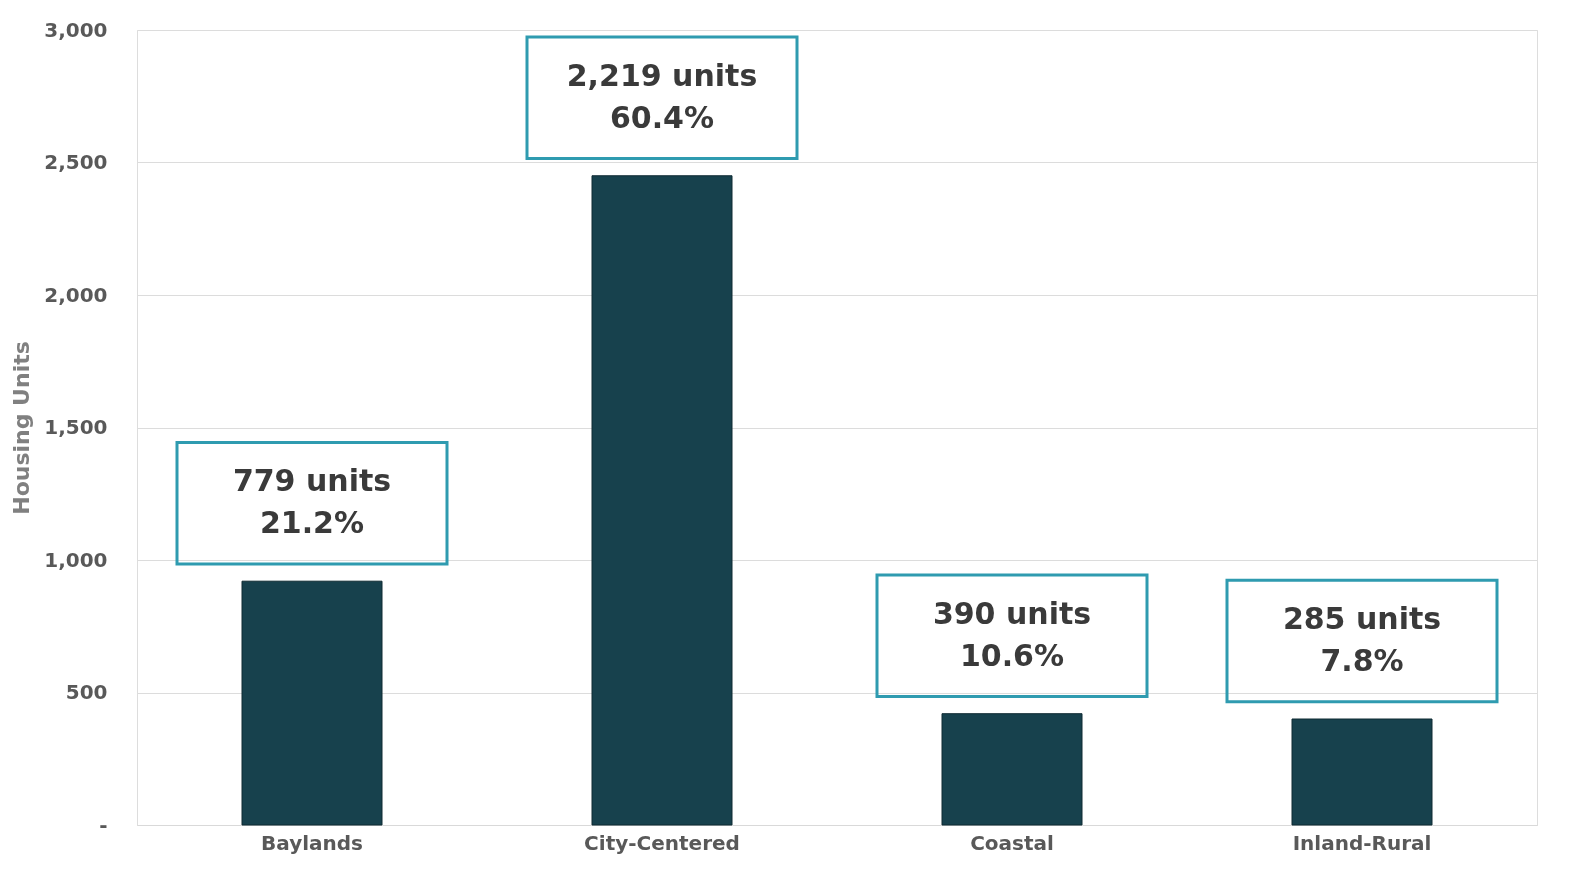 This screenshot has width=1593, height=877. Describe the element at coordinates (76, 29) in the screenshot. I see `y-tick-label: 3,000` at that location.